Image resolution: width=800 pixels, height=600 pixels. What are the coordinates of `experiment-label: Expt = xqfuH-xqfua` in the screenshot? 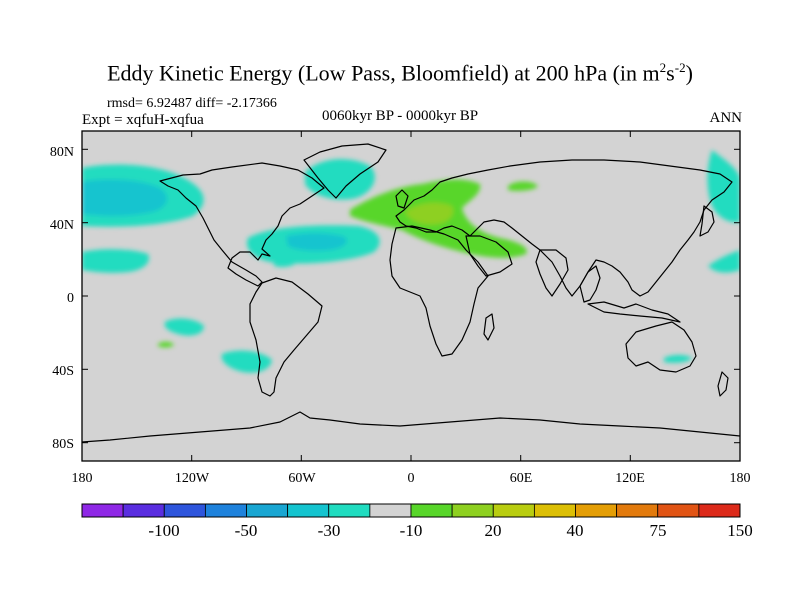 It's located at (143, 120).